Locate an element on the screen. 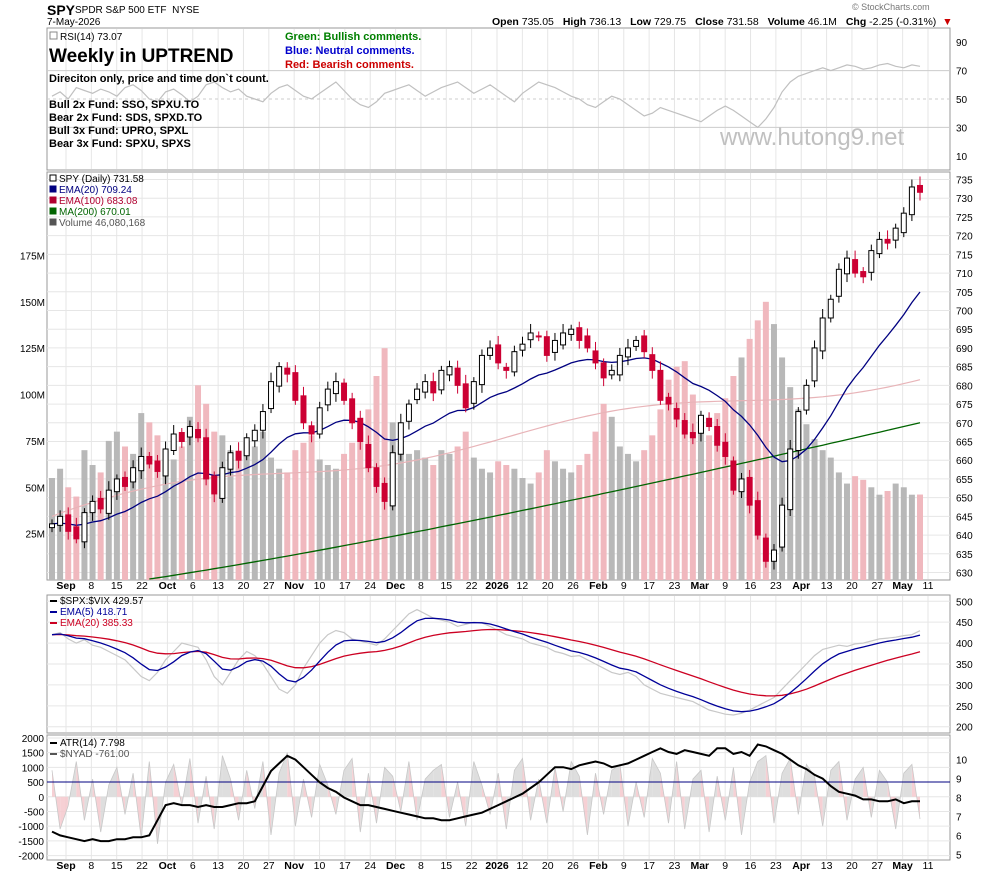  x-tick-label: 12 is located at coordinates (523, 866).